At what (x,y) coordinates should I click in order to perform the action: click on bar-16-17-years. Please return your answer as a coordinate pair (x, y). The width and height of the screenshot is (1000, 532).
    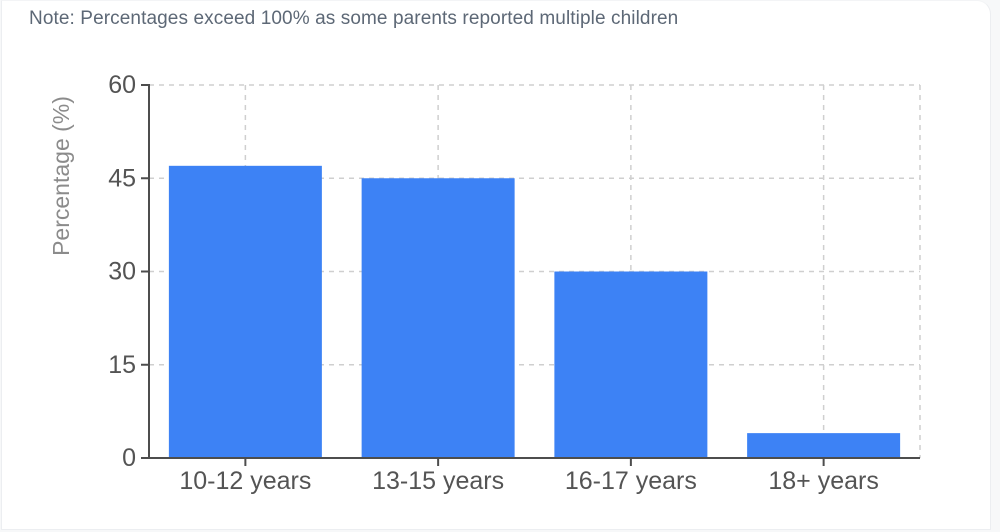
    Looking at the image, I should click on (631, 364).